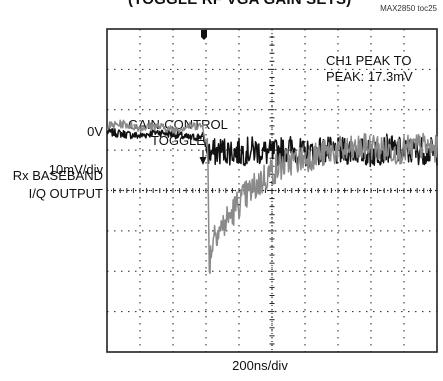  What do you see at coordinates (75, 169) in the screenshot?
I see `vertical-scale-label: 10mV/div` at bounding box center [75, 169].